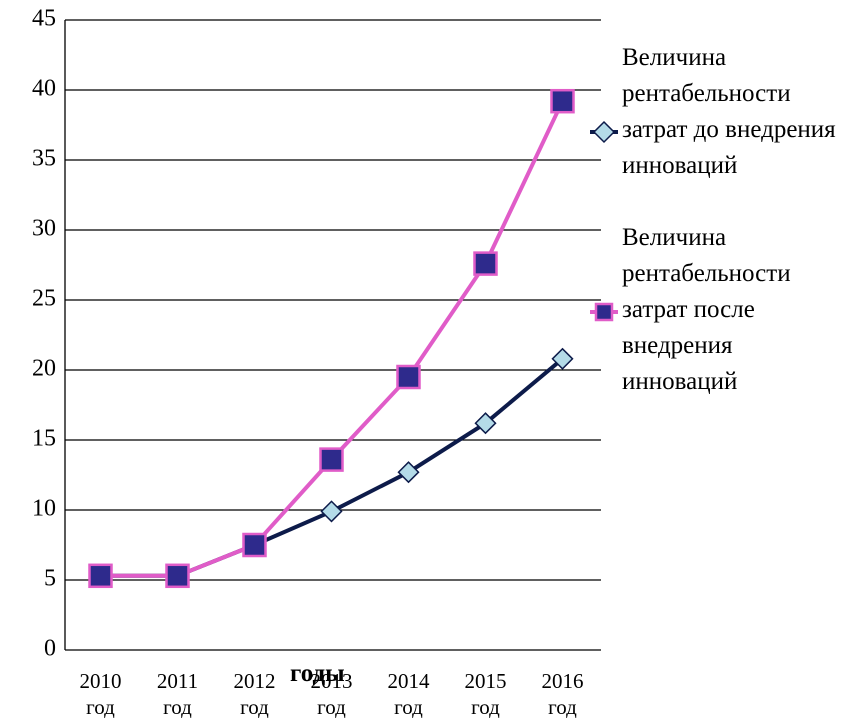 The width and height of the screenshot is (843, 722). What do you see at coordinates (254, 694) in the screenshot?
I see `x-tick-label: 2012 год` at bounding box center [254, 694].